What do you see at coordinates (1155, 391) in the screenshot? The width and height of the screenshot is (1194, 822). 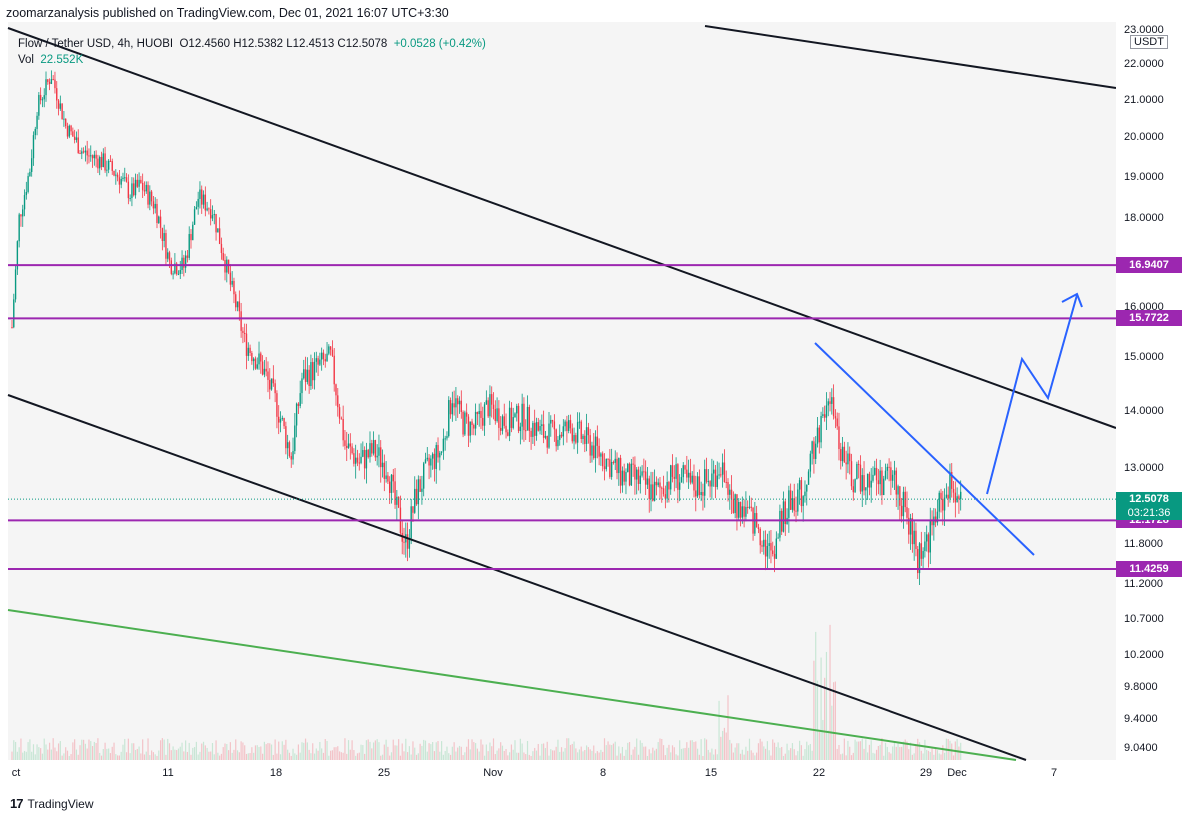 I see `price-axis` at bounding box center [1155, 391].